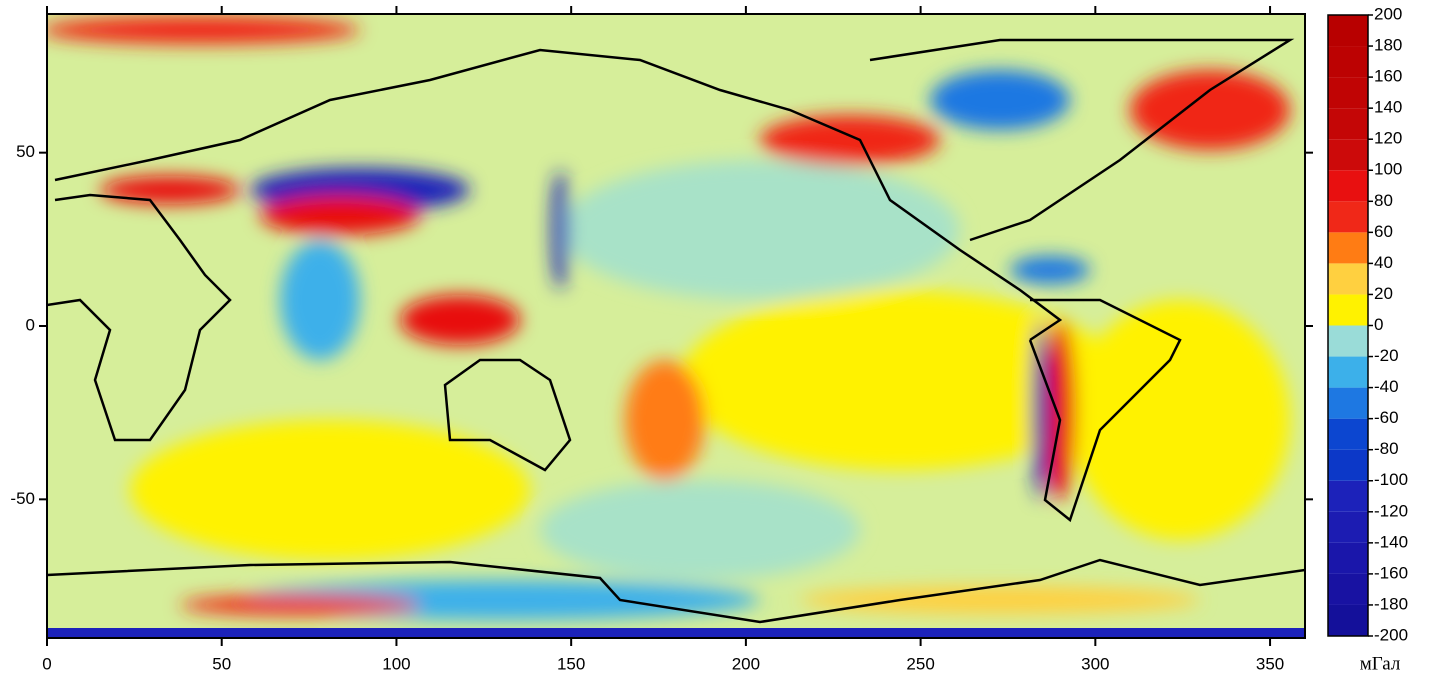  Describe the element at coordinates (25, 151) in the screenshot. I see `y-tick-label: 50` at that location.